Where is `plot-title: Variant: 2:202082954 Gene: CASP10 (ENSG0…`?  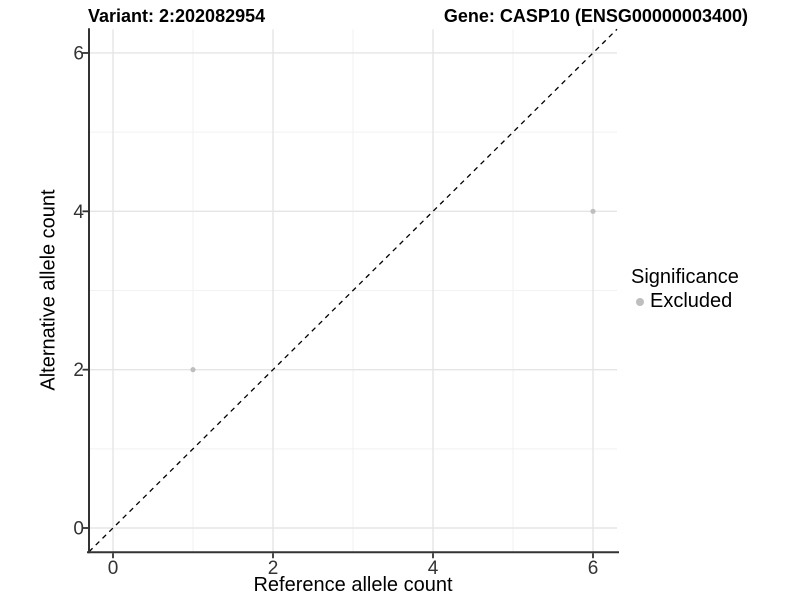 plot-title: Variant: 2:202082954 Gene: CASP10 (ENSG0… is located at coordinates (418, 16).